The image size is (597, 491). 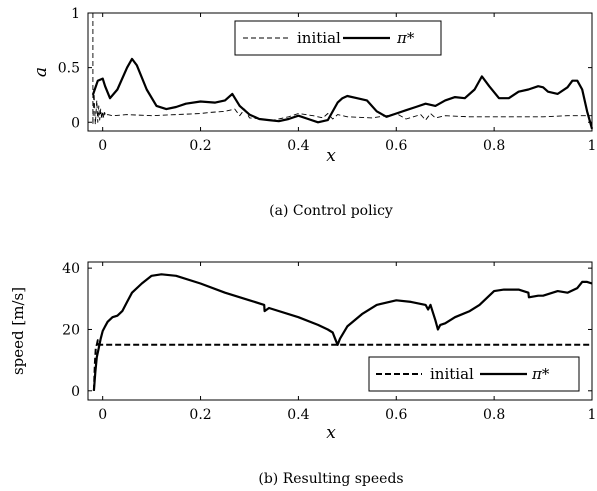 What do you see at coordinates (69, 69) in the screenshot?
I see `y-tick-label: 0.5` at bounding box center [69, 69].